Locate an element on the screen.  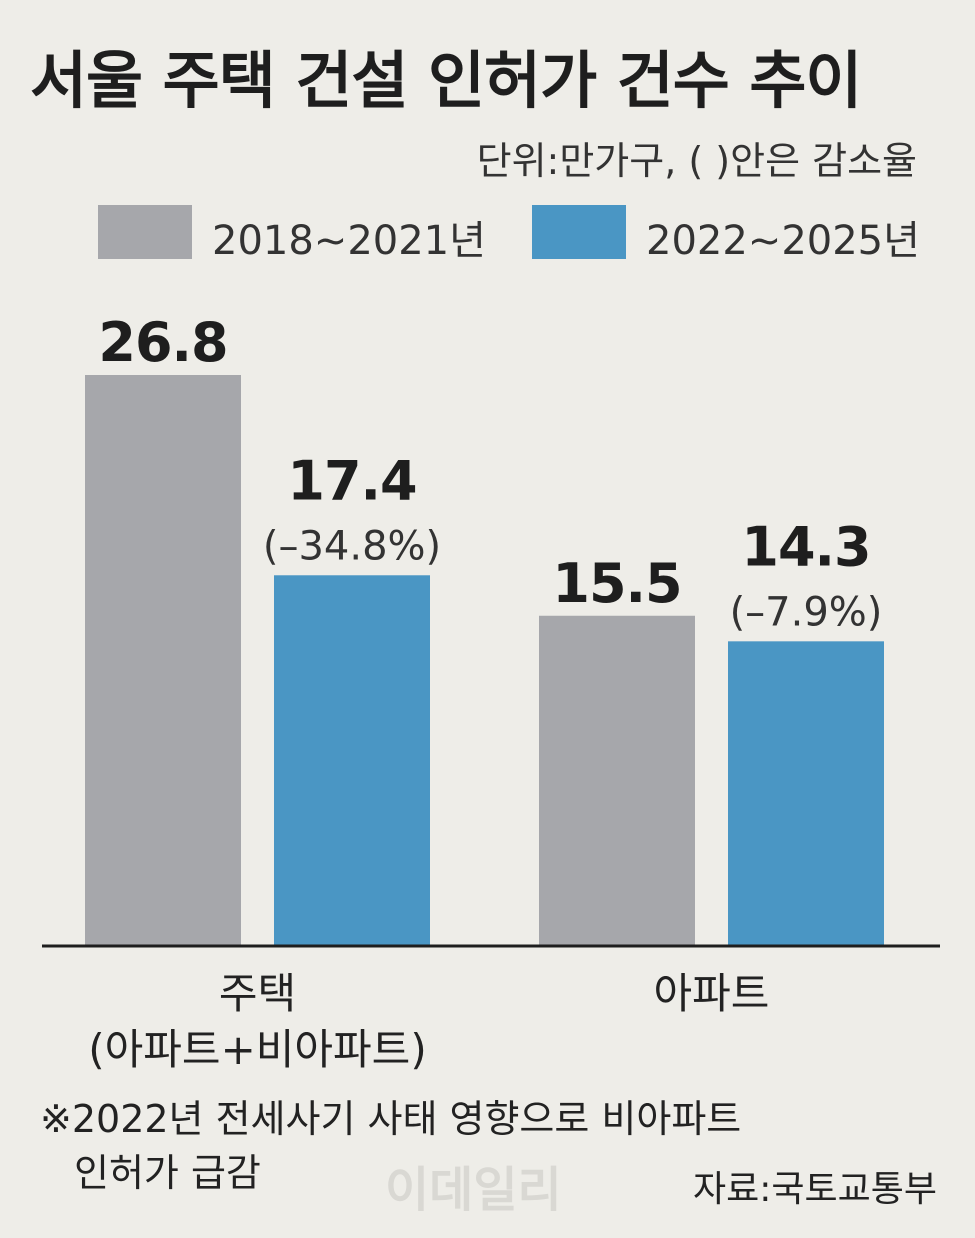
data-label-s1-c1: 26.8 is located at coordinates (162, 342).